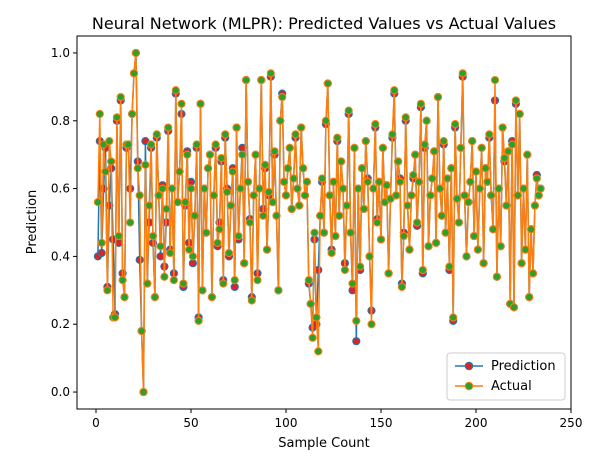  What do you see at coordinates (60, 121) in the screenshot?
I see `y-tick-label: 0.8` at bounding box center [60, 121].